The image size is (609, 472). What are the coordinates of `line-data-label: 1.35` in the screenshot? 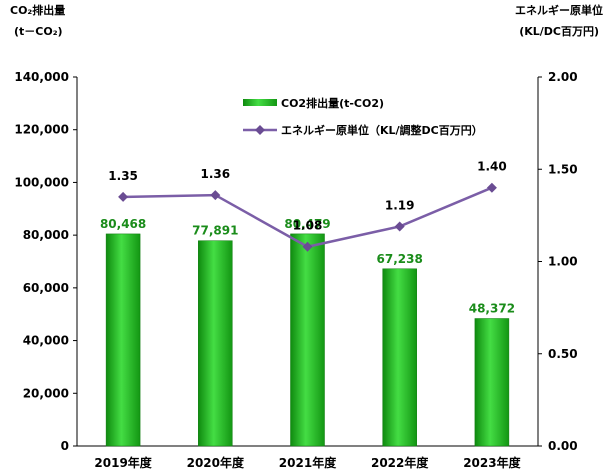 It's located at (123, 176).